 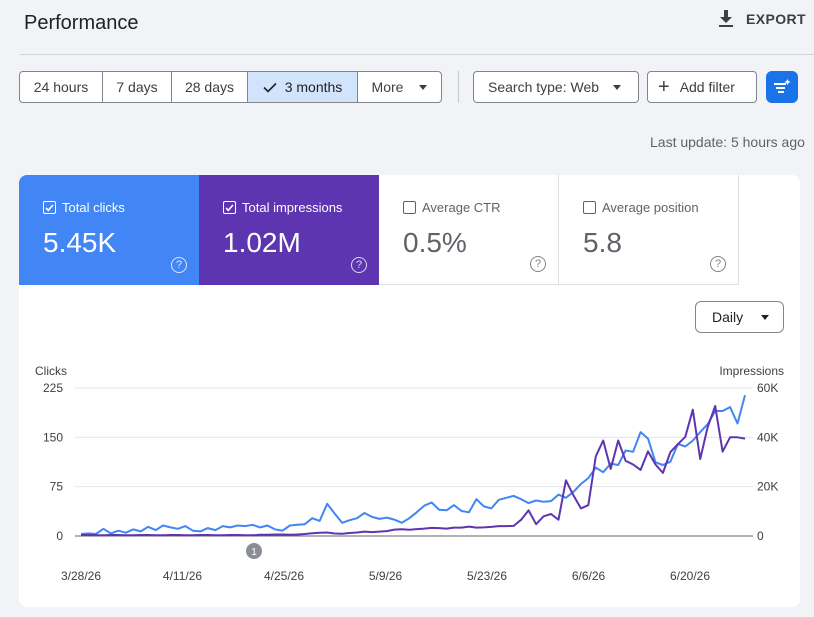 What do you see at coordinates (210, 87) in the screenshot?
I see `range-28-days: 28 days` at bounding box center [210, 87].